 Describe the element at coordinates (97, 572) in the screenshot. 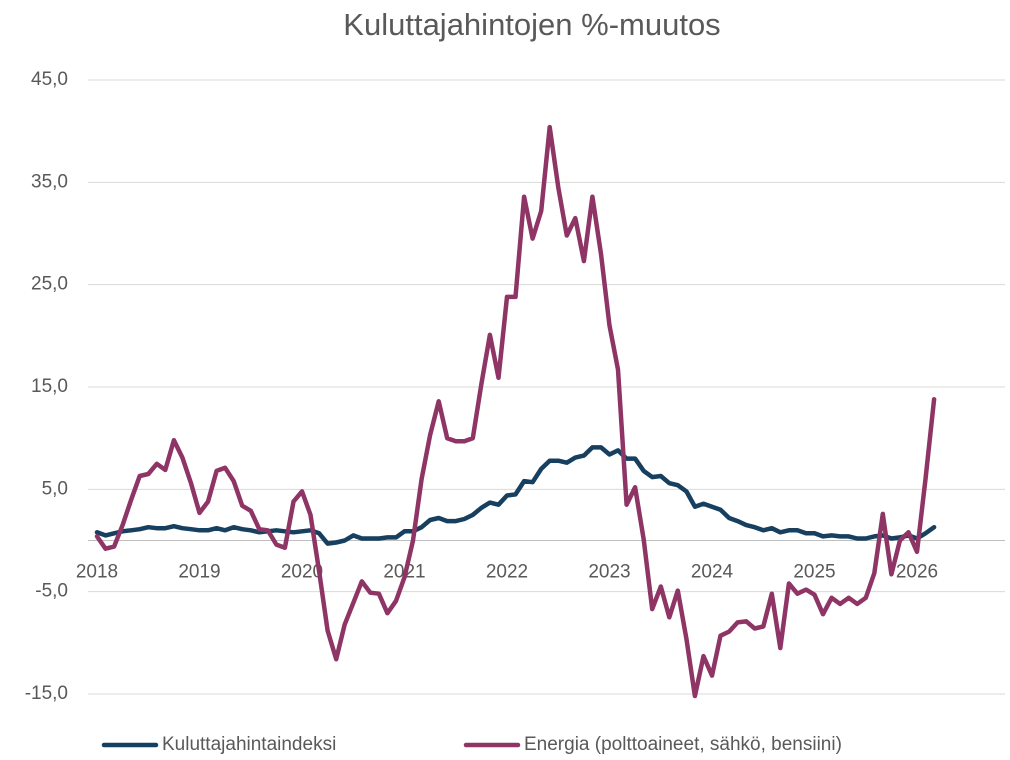

I see `x-tick-label: 2018` at that location.